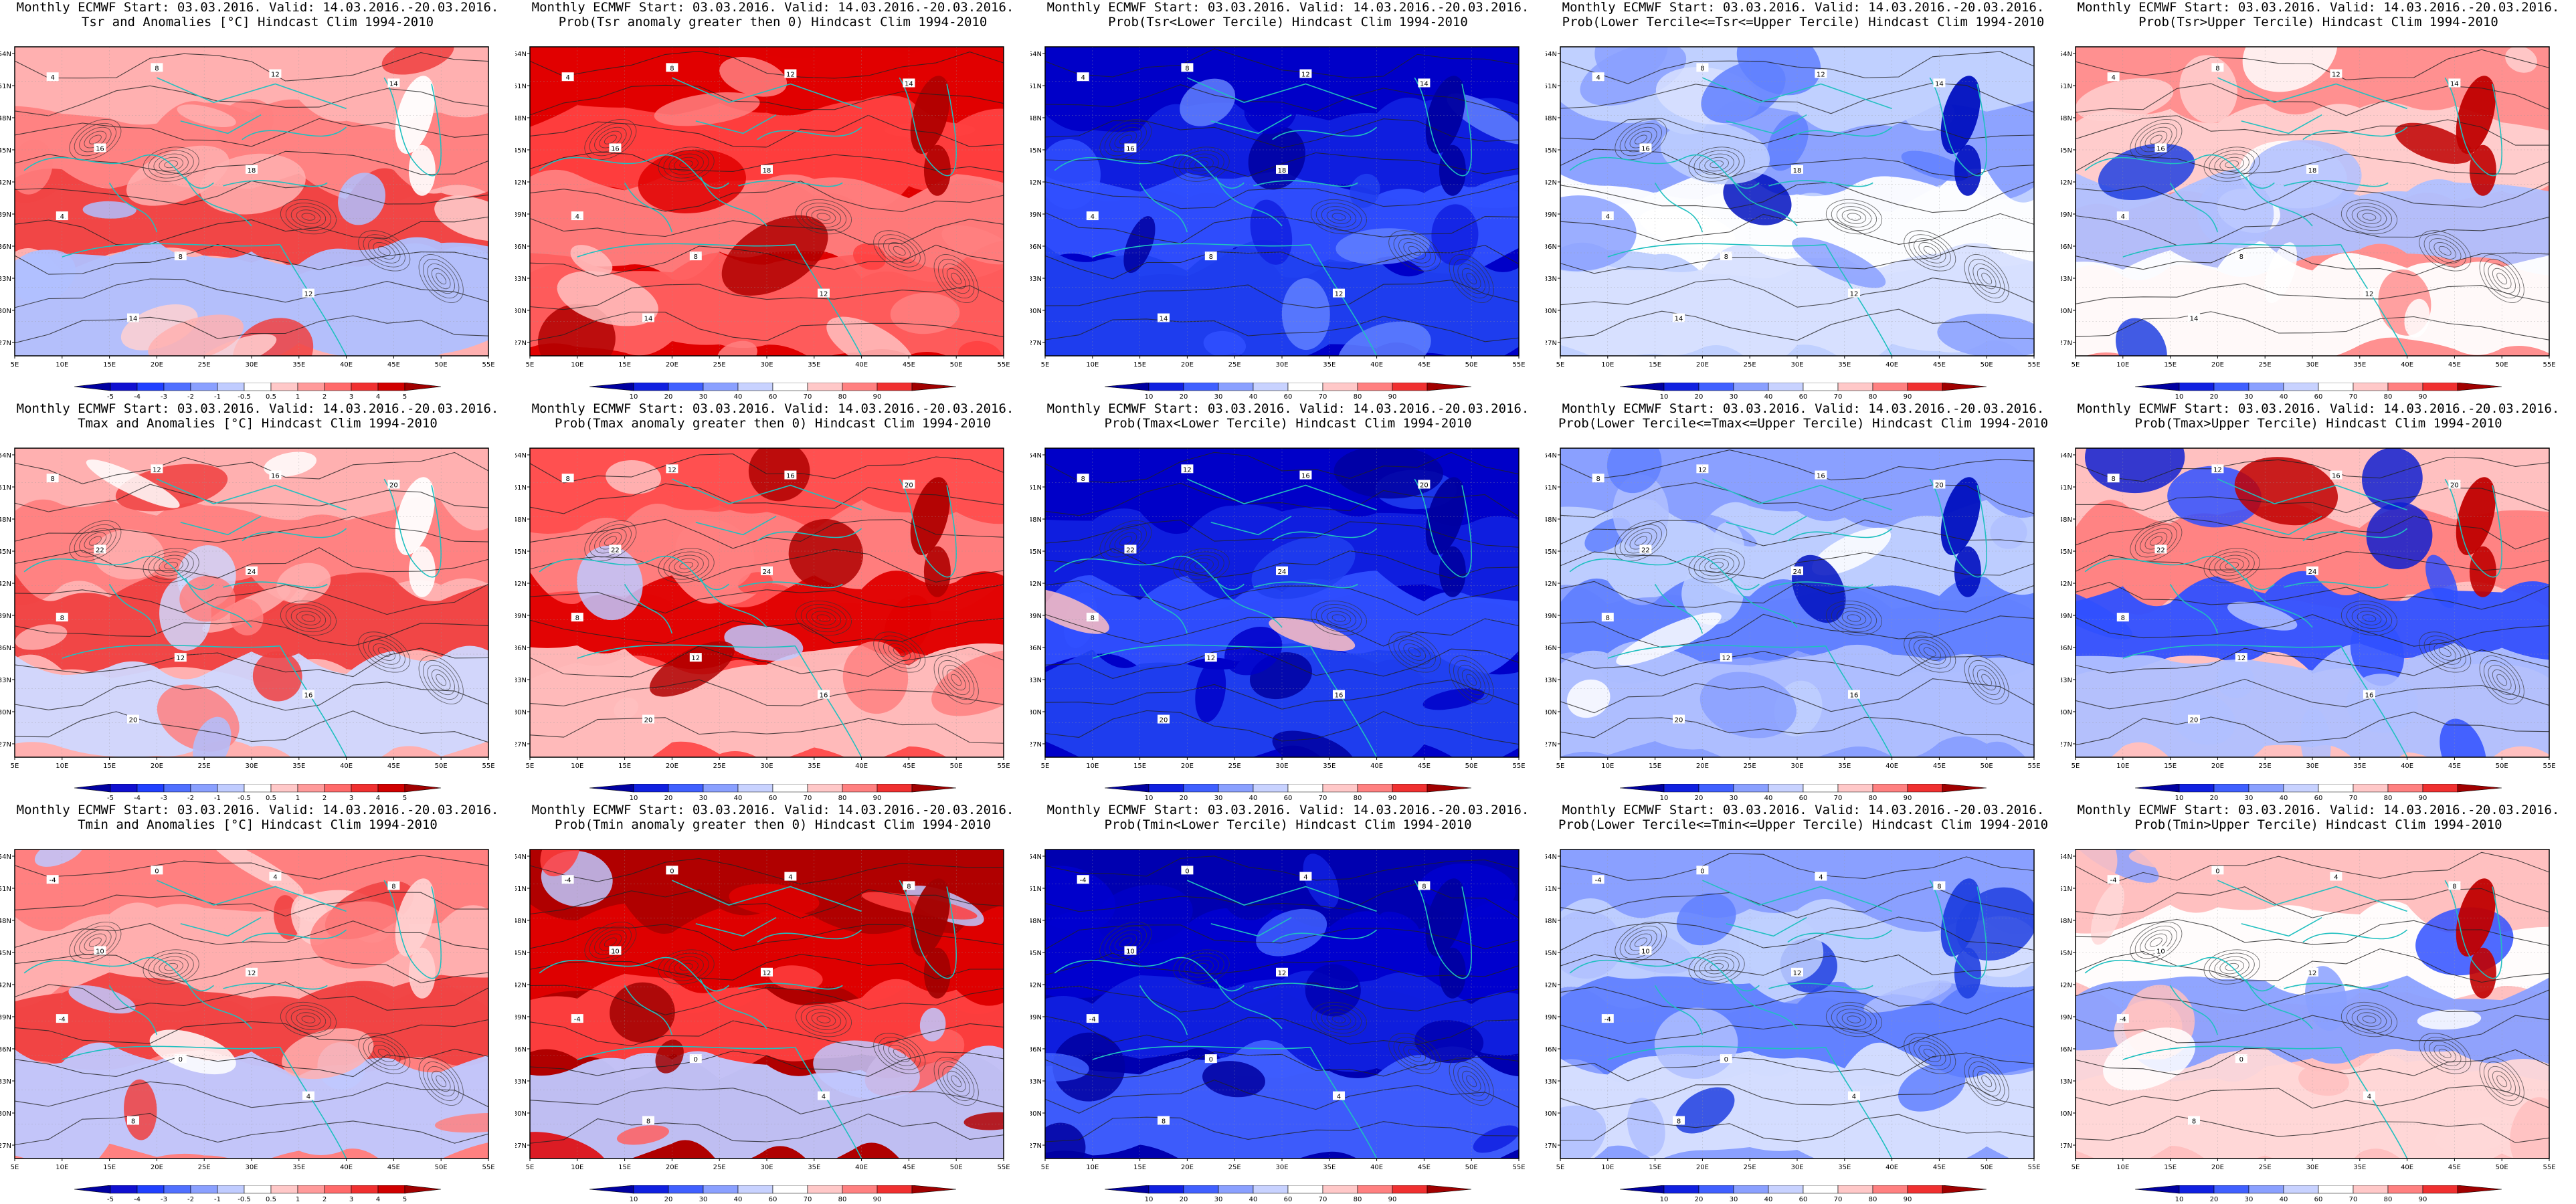 The height and width of the screenshot is (1204, 2576). I want to click on lat-tick-label: 45N, so click(1036, 151).